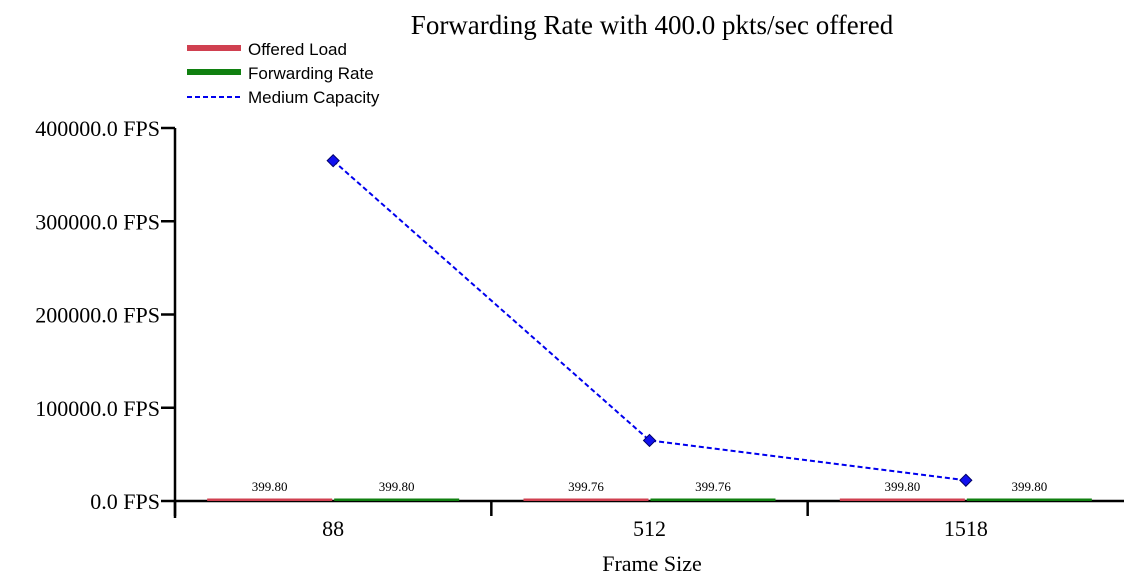 The width and height of the screenshot is (1124, 577). I want to click on bars-layer, so click(649, 499).